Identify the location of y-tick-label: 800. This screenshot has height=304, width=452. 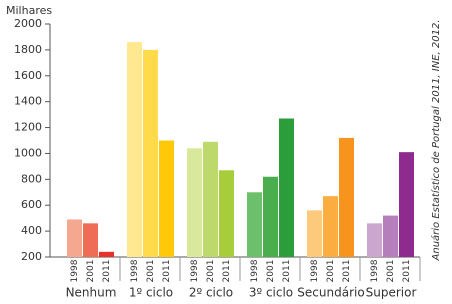
(31, 178).